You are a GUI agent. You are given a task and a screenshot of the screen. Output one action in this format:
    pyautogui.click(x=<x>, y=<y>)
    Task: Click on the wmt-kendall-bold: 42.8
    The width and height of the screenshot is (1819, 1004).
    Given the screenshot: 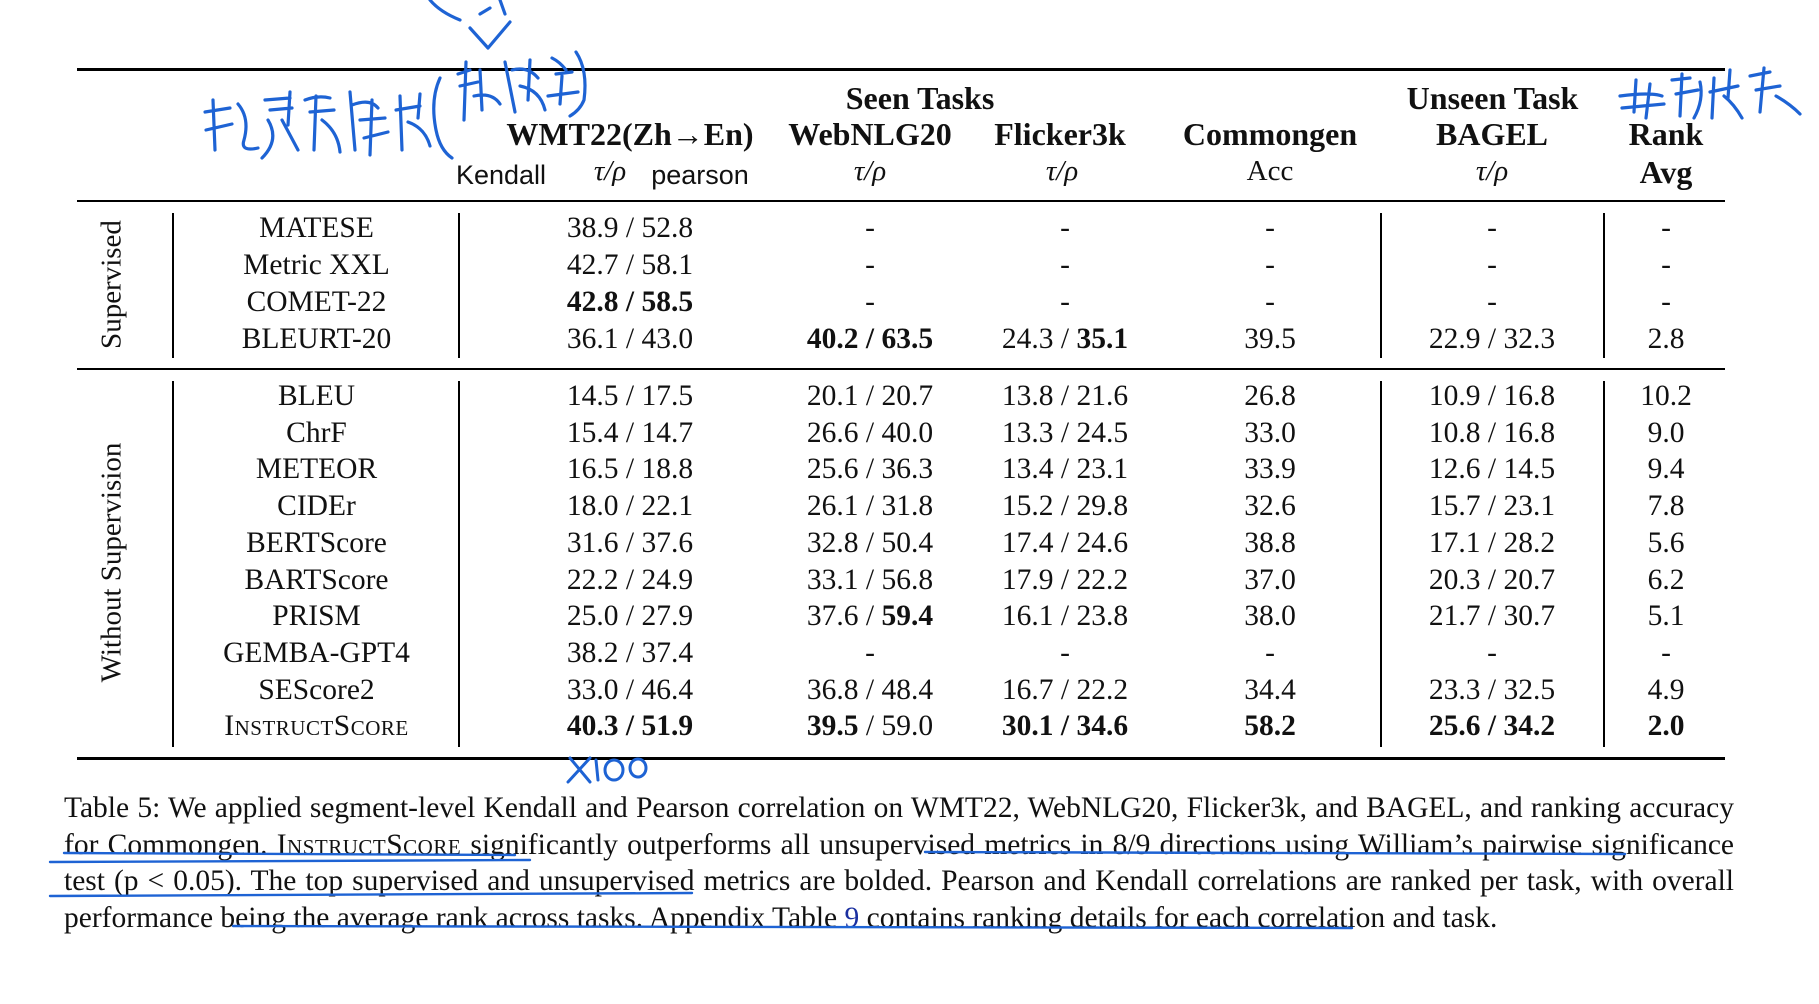 What is the action you would take?
    pyautogui.click(x=592, y=302)
    